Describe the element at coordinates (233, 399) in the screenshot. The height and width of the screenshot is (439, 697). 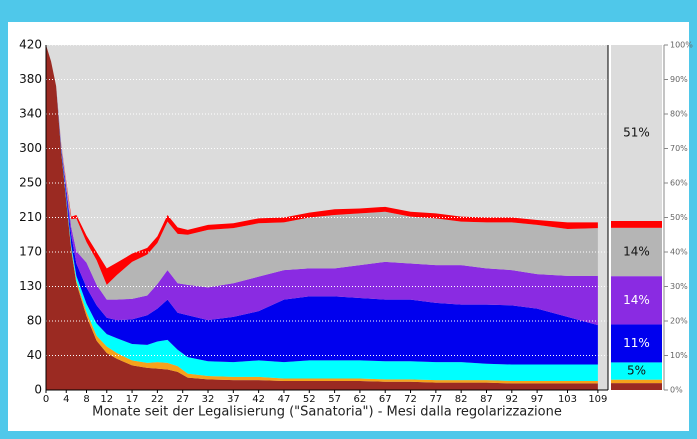
I see `x-tick-label: 37` at that location.